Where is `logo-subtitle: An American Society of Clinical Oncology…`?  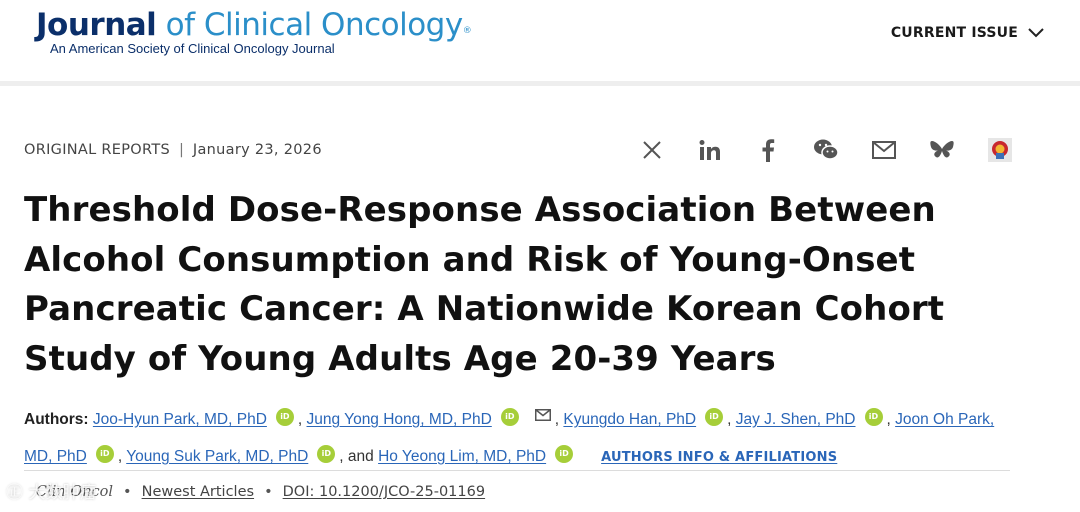 logo-subtitle: An American Society of Clinical Oncology… is located at coordinates (192, 48).